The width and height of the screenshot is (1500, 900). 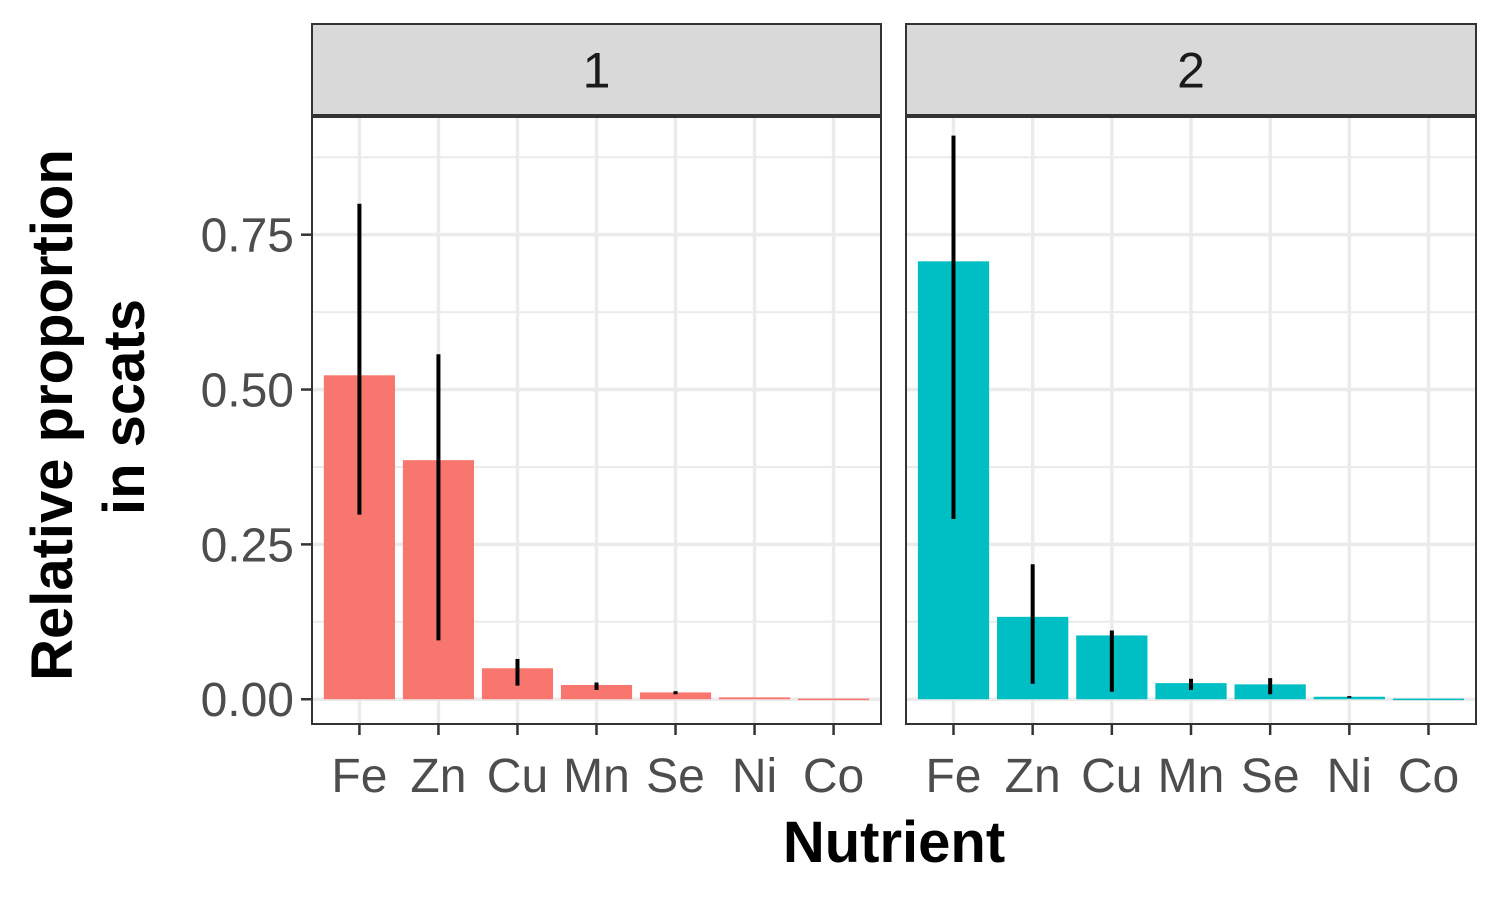 What do you see at coordinates (256, 468) in the screenshot?
I see `y-axis: 0.00 0.25 0.50 0.75` at bounding box center [256, 468].